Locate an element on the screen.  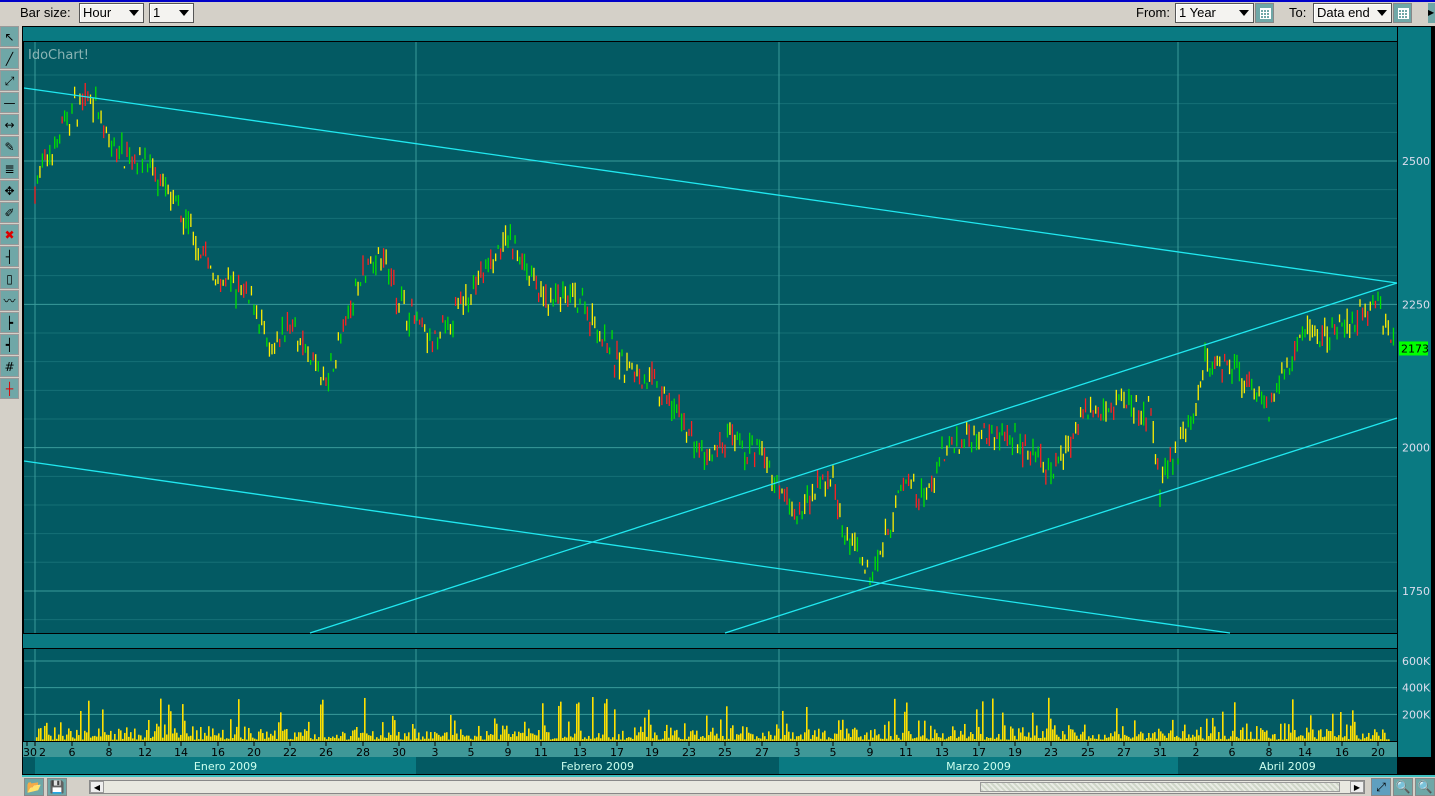
horizontal-scrollbar: ◀ ▶ is located at coordinates (727, 787).